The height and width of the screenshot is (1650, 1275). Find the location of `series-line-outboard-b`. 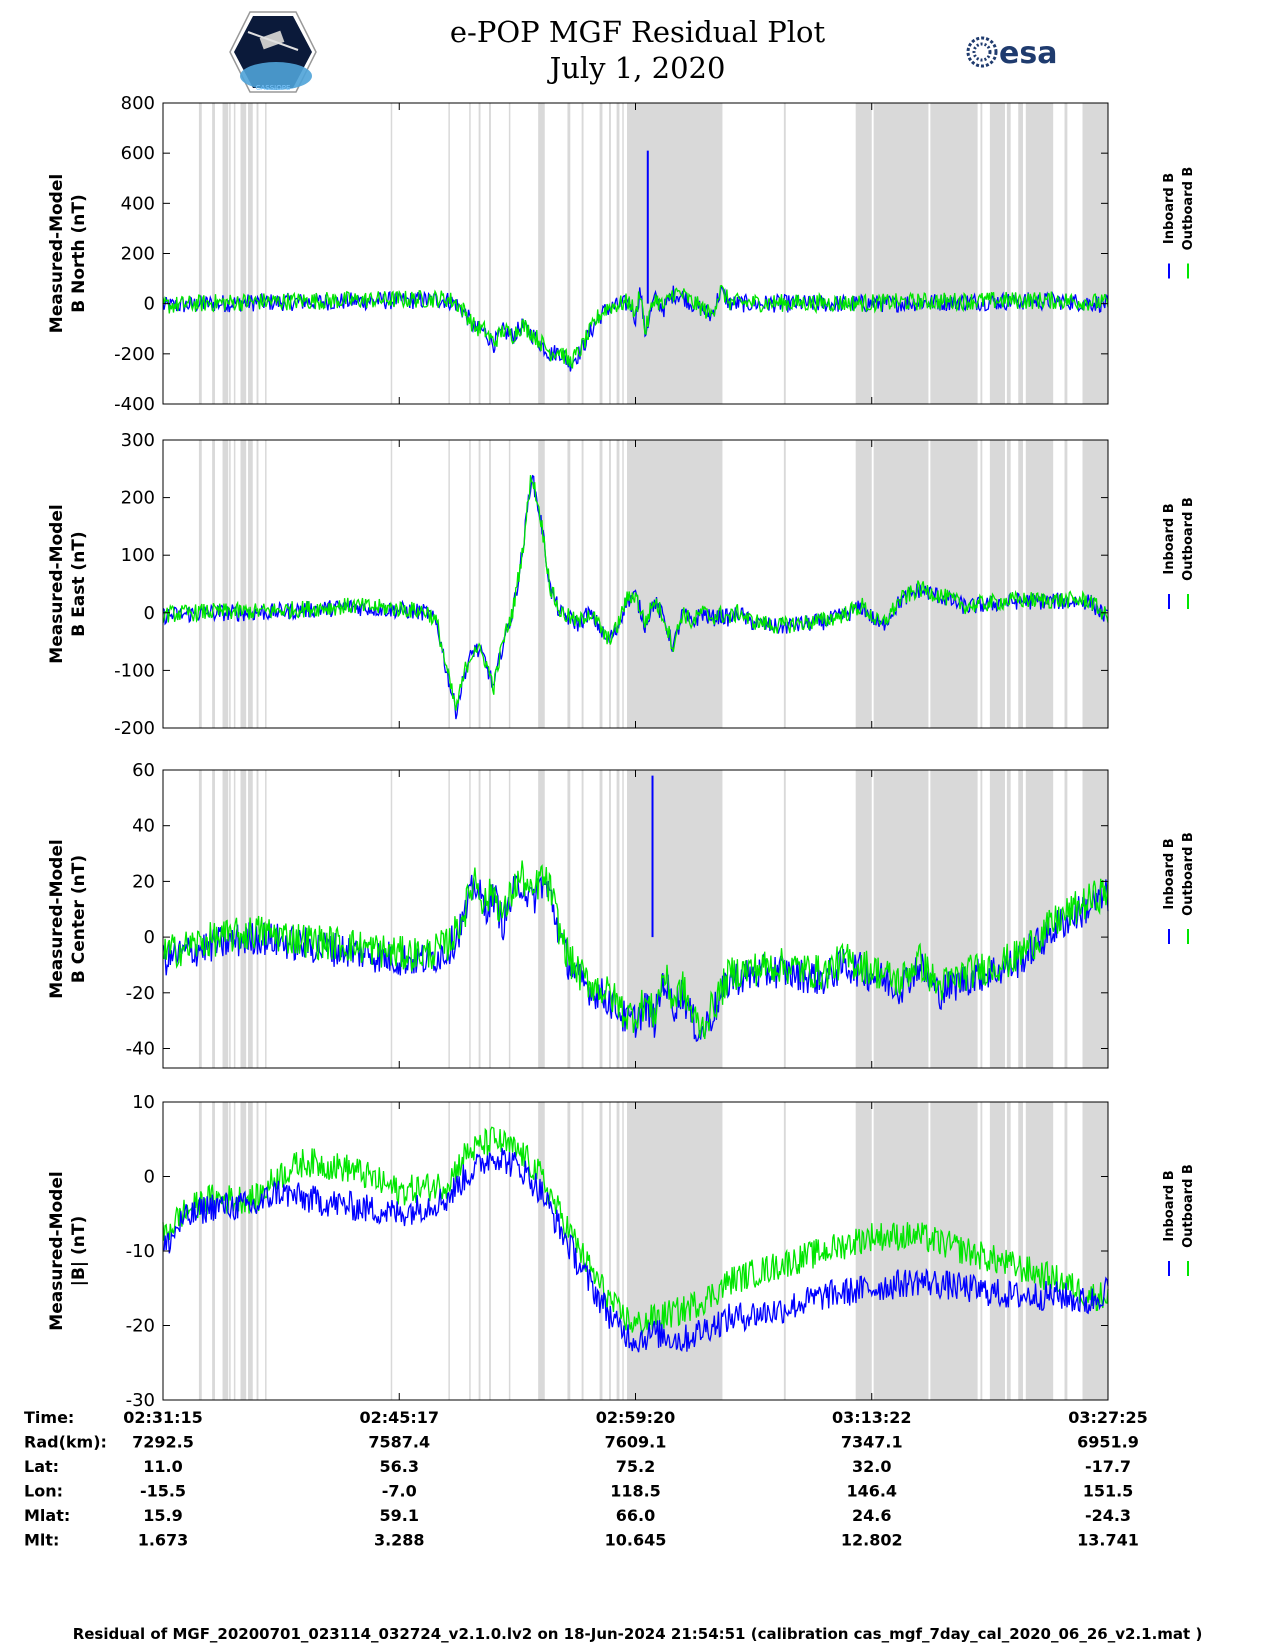

series-line-outboard-b is located at coordinates (635, 1231).